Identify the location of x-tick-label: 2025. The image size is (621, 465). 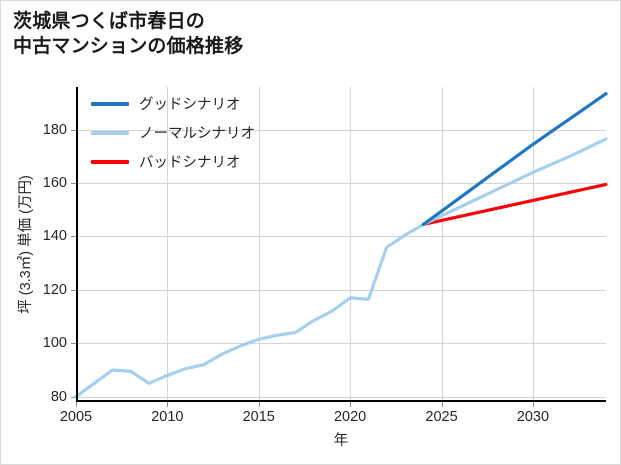
(441, 417).